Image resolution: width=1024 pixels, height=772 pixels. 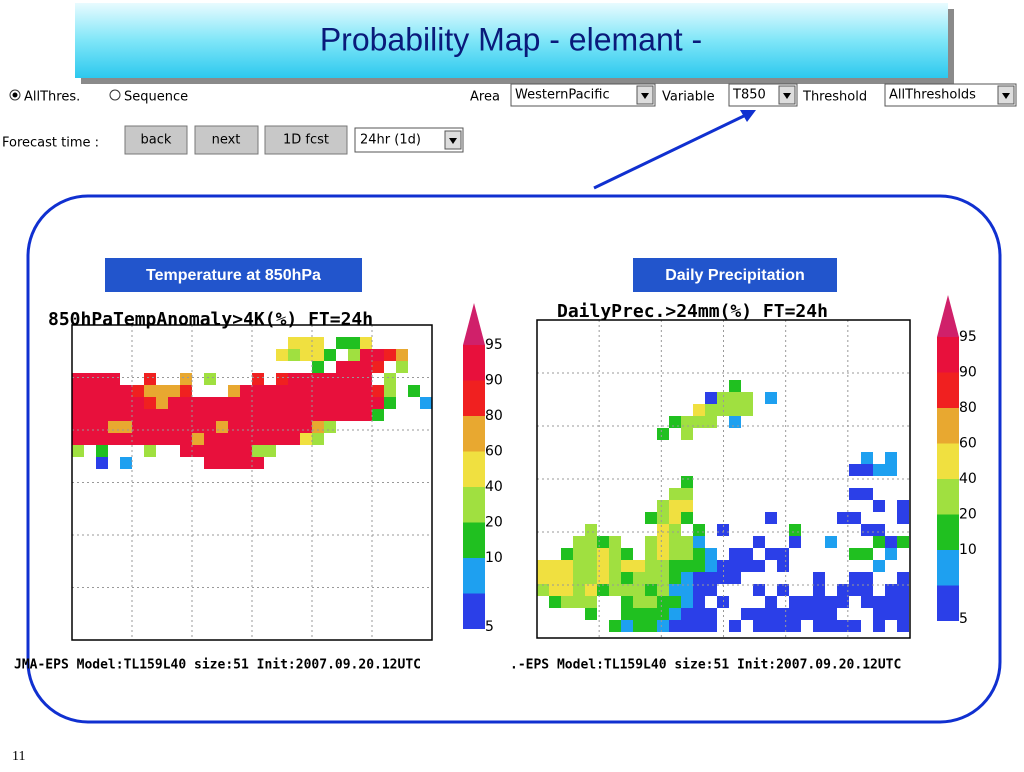 I want to click on colorbar-label: 95, so click(x=968, y=337).